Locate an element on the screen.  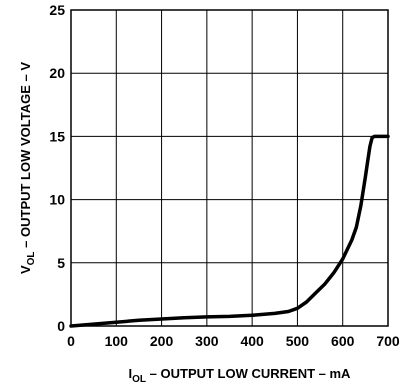
x-axis-title-sub: OL is located at coordinates (139, 379).